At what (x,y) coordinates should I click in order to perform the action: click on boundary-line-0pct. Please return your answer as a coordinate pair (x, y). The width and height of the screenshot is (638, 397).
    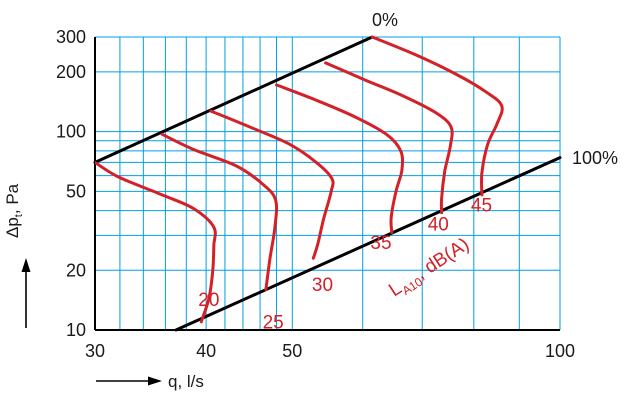
    Looking at the image, I should click on (233, 99).